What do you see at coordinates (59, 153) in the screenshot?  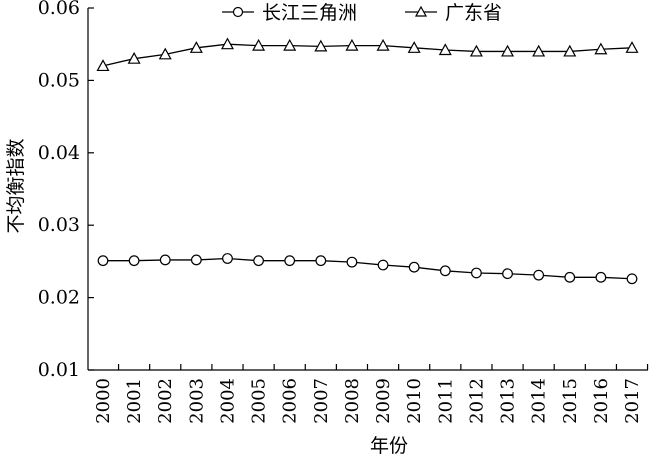 I see `y-tick-label: 0.04` at bounding box center [59, 153].